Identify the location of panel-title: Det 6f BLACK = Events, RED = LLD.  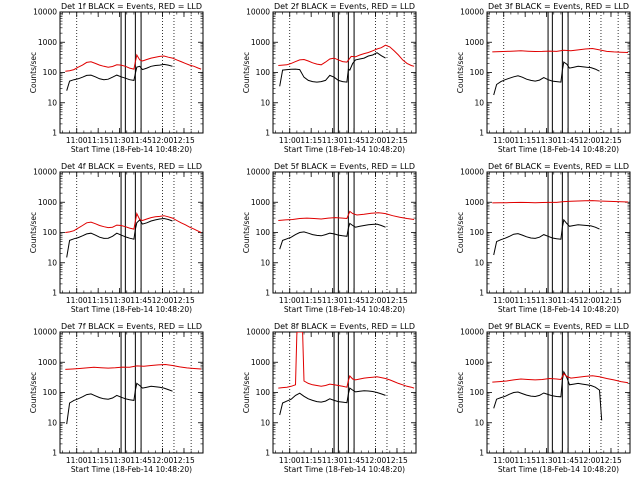
(558, 166).